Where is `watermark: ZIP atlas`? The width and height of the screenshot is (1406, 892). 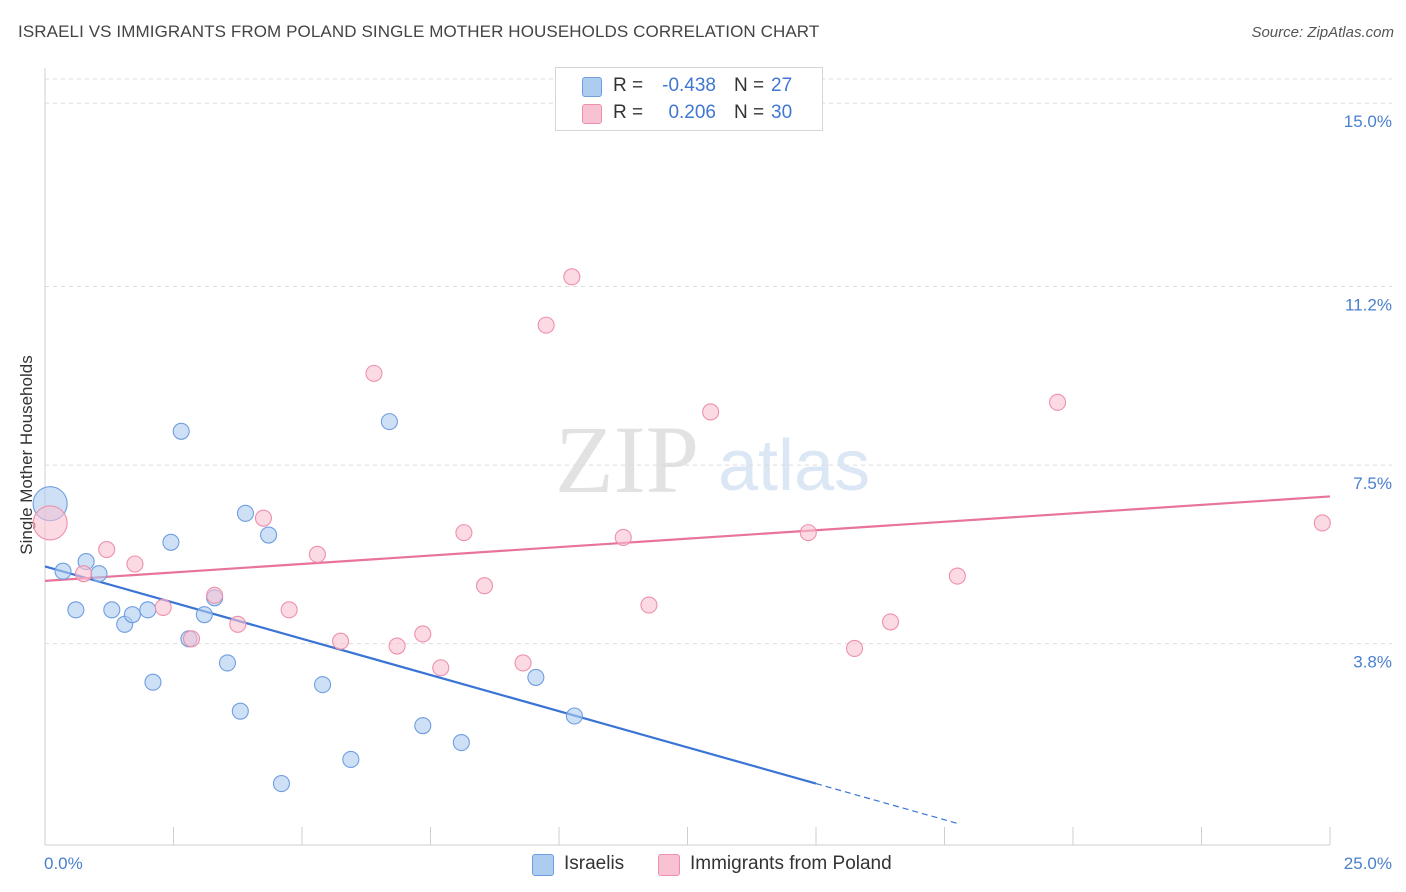
watermark: ZIP atlas is located at coordinates (712, 459).